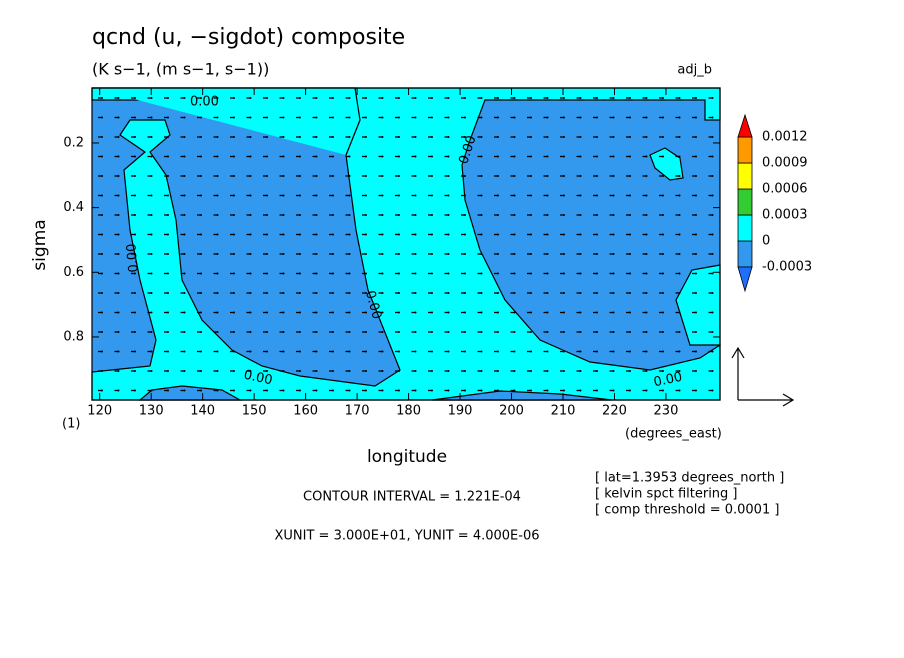 The width and height of the screenshot is (904, 658). What do you see at coordinates (766, 241) in the screenshot?
I see `colorbar-label: 0` at bounding box center [766, 241].